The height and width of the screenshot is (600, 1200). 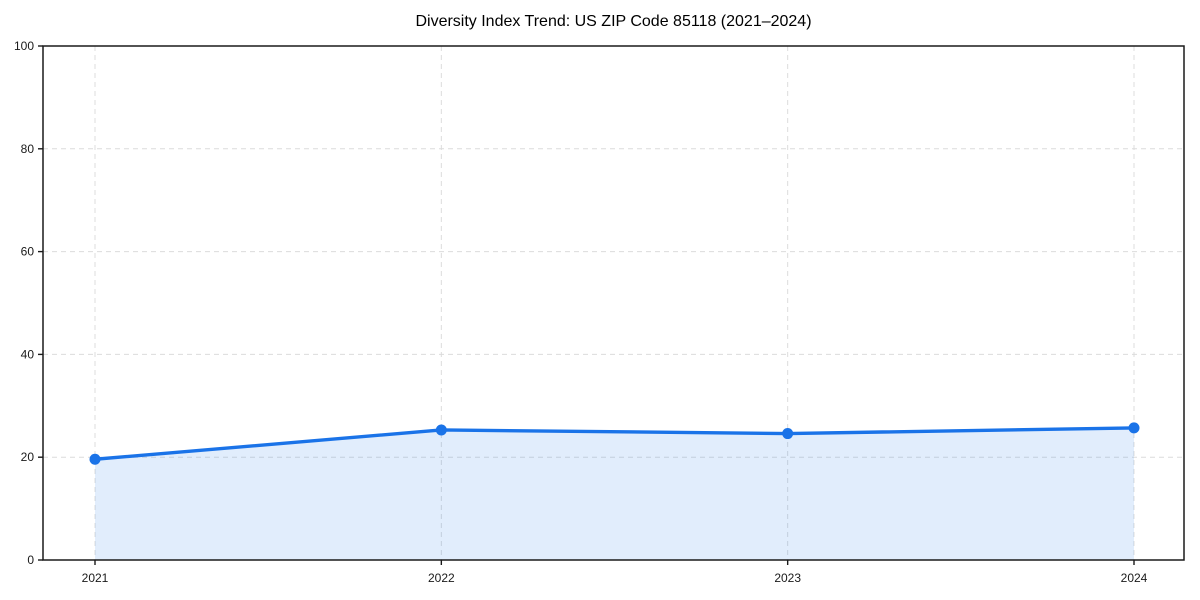 What do you see at coordinates (30, 560) in the screenshot?
I see `y-tick-label: 0` at bounding box center [30, 560].